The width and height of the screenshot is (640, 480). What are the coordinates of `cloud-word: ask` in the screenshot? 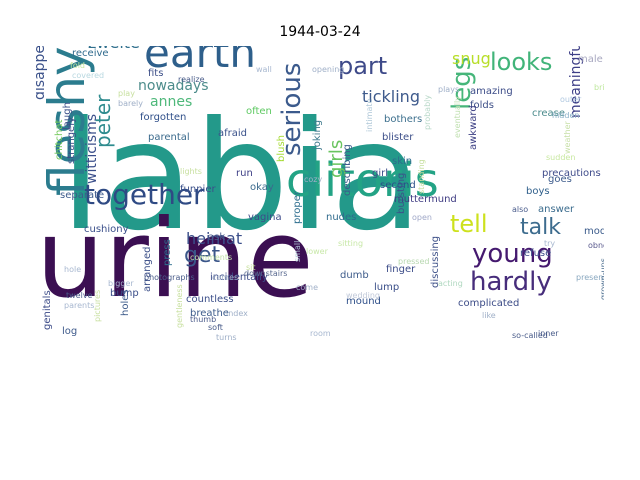 It's located at (216, 237).